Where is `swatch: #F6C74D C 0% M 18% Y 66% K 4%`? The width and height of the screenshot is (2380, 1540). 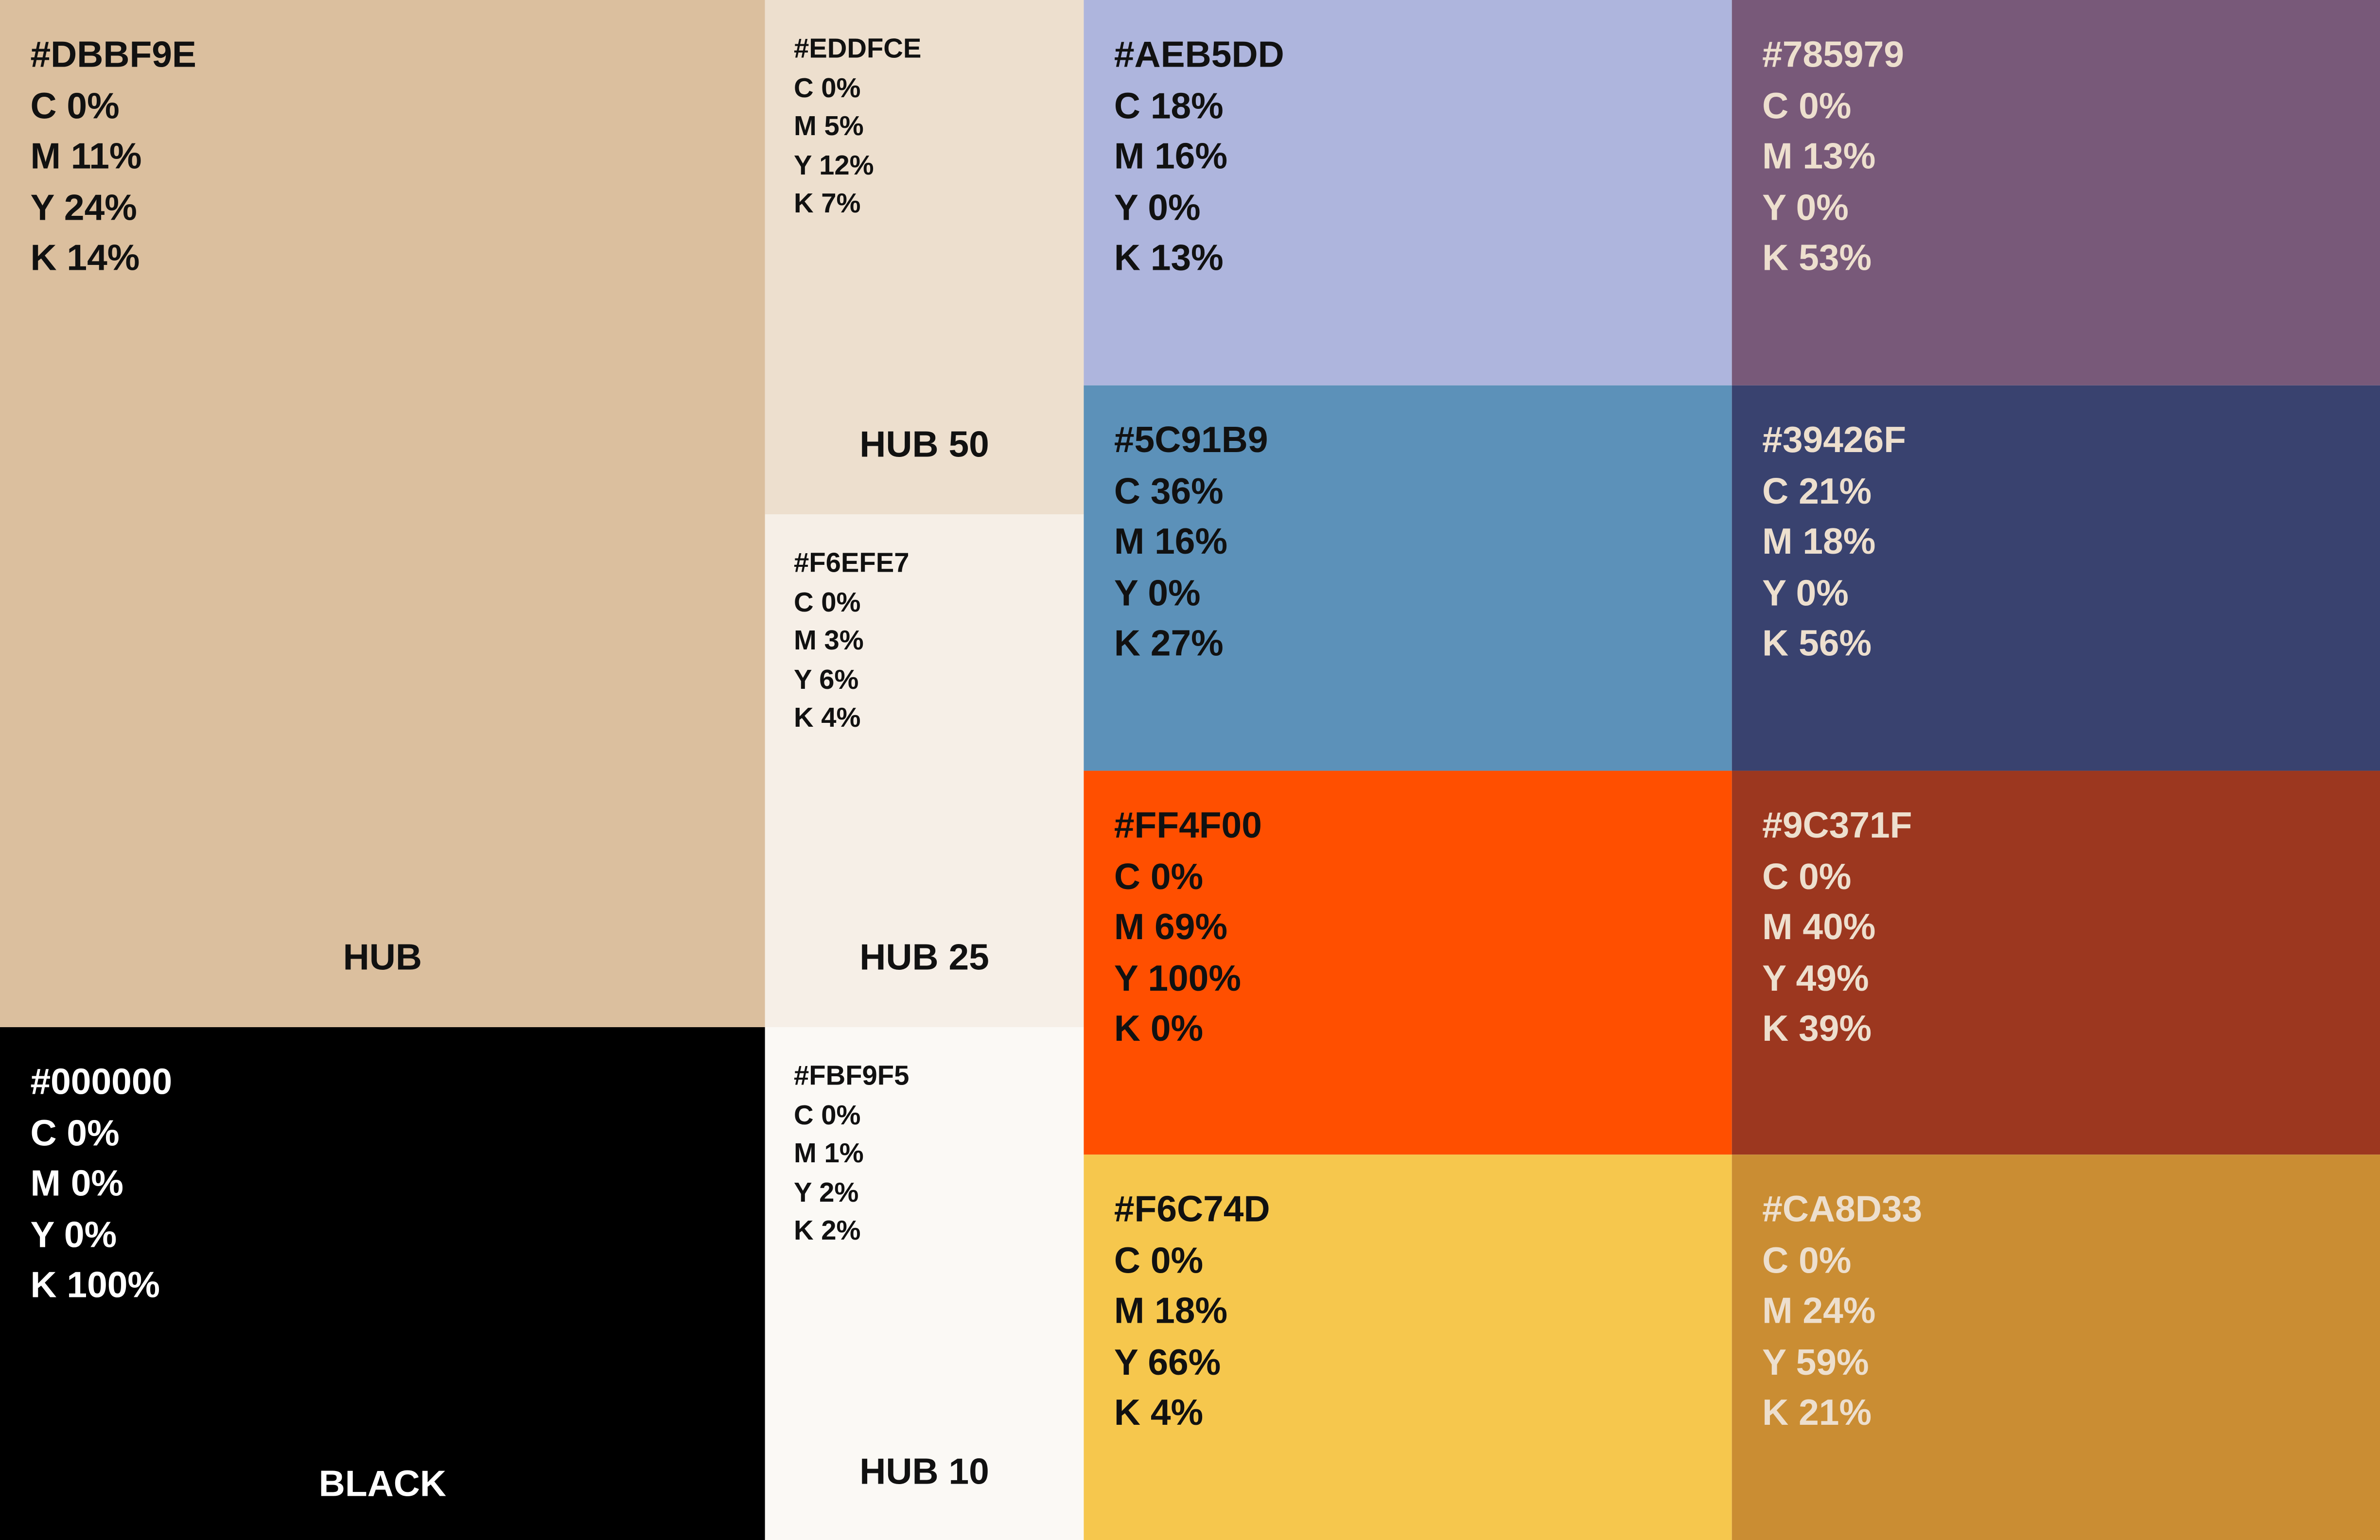 swatch: #F6C74D C 0% M 18% Y 66% K 4% is located at coordinates (1408, 1347).